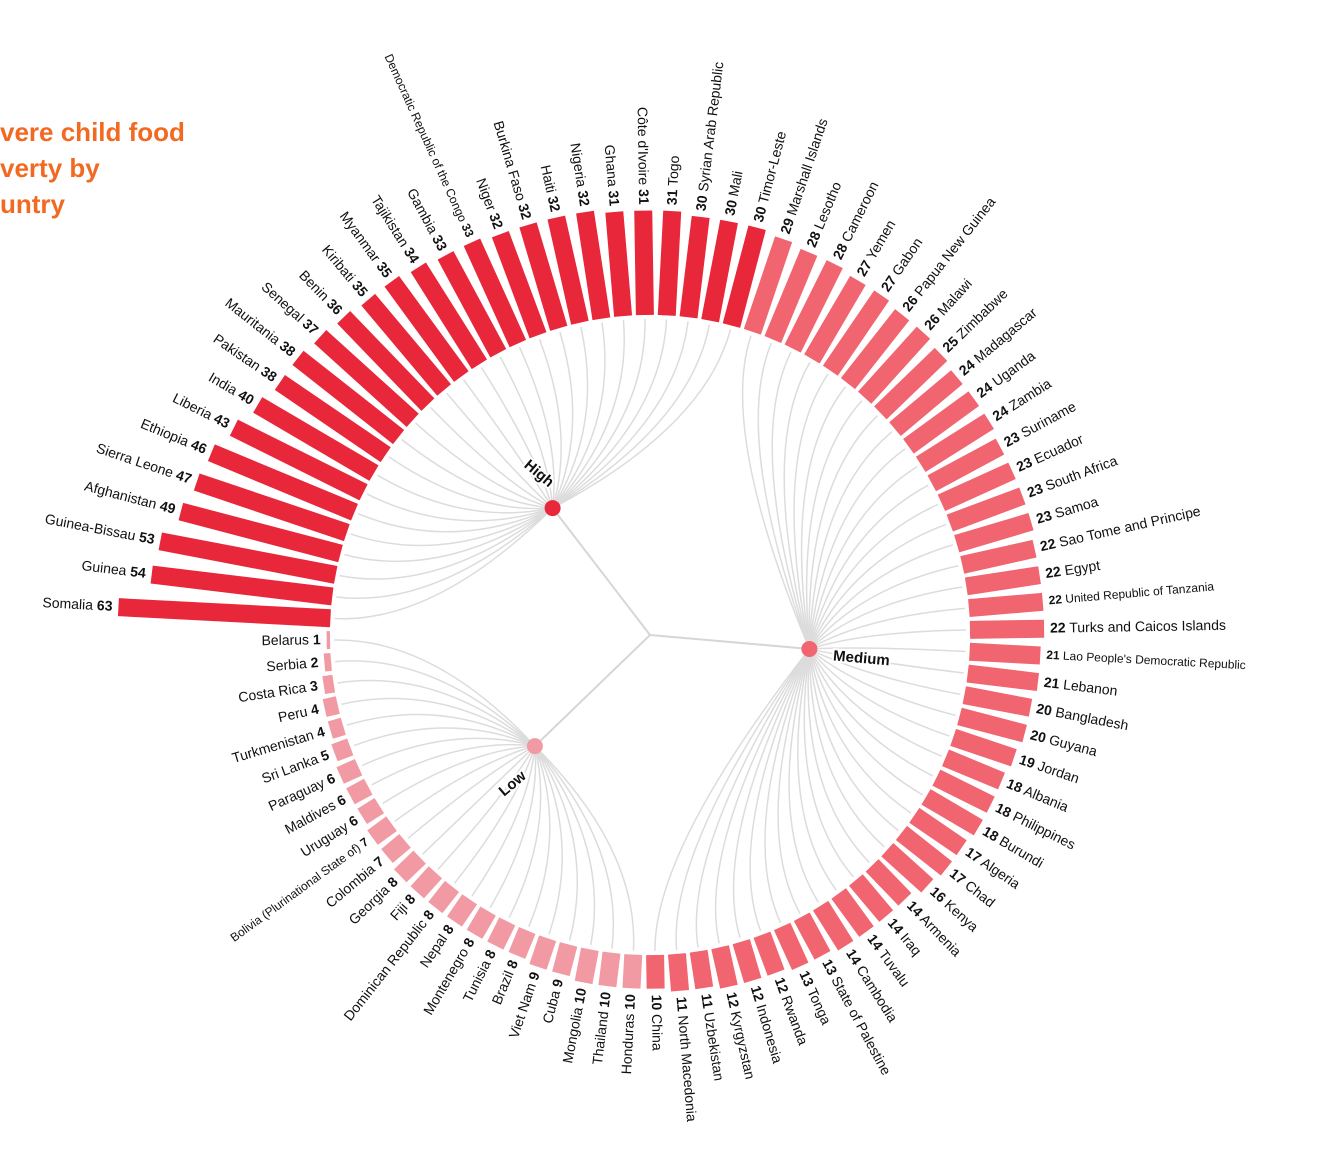 The height and width of the screenshot is (1164, 1338). What do you see at coordinates (525, 212) in the screenshot?
I see `value-label: 32` at bounding box center [525, 212].